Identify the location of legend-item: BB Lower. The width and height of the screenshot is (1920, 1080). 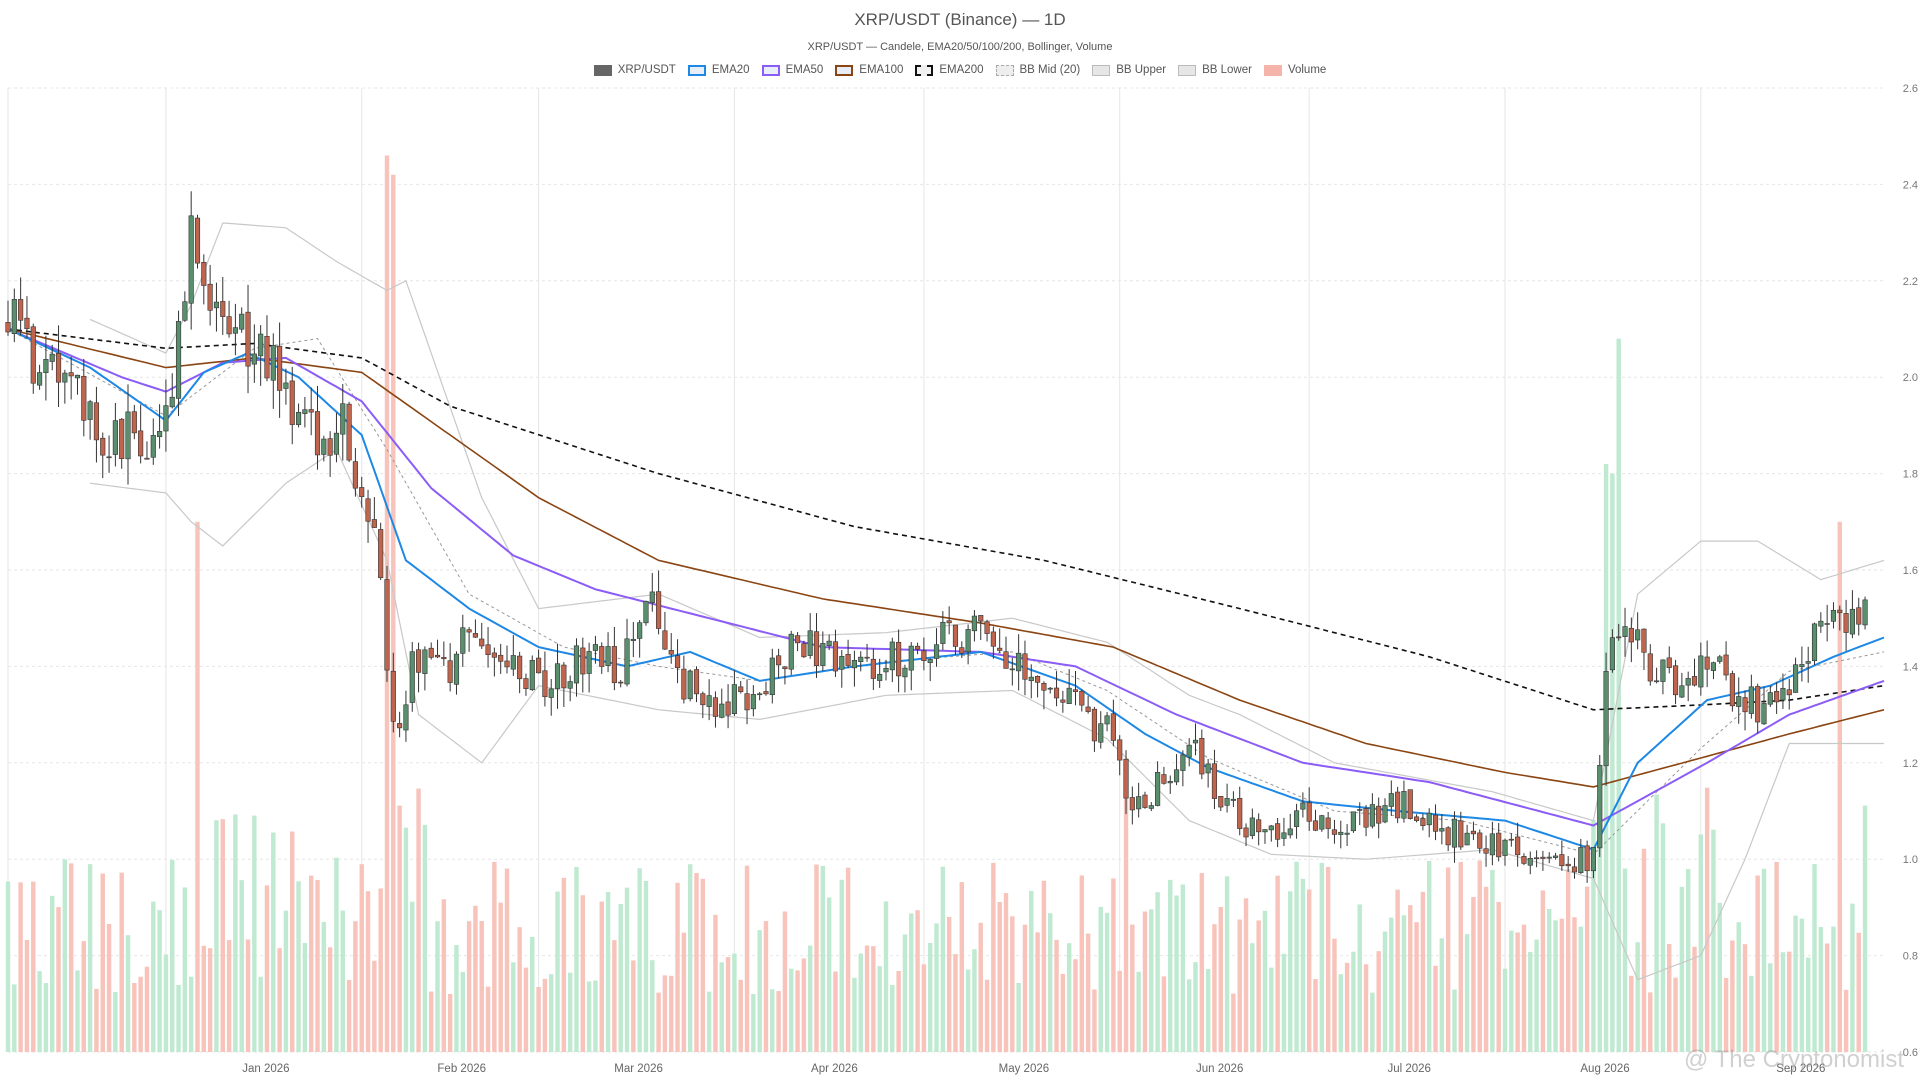
(1215, 70).